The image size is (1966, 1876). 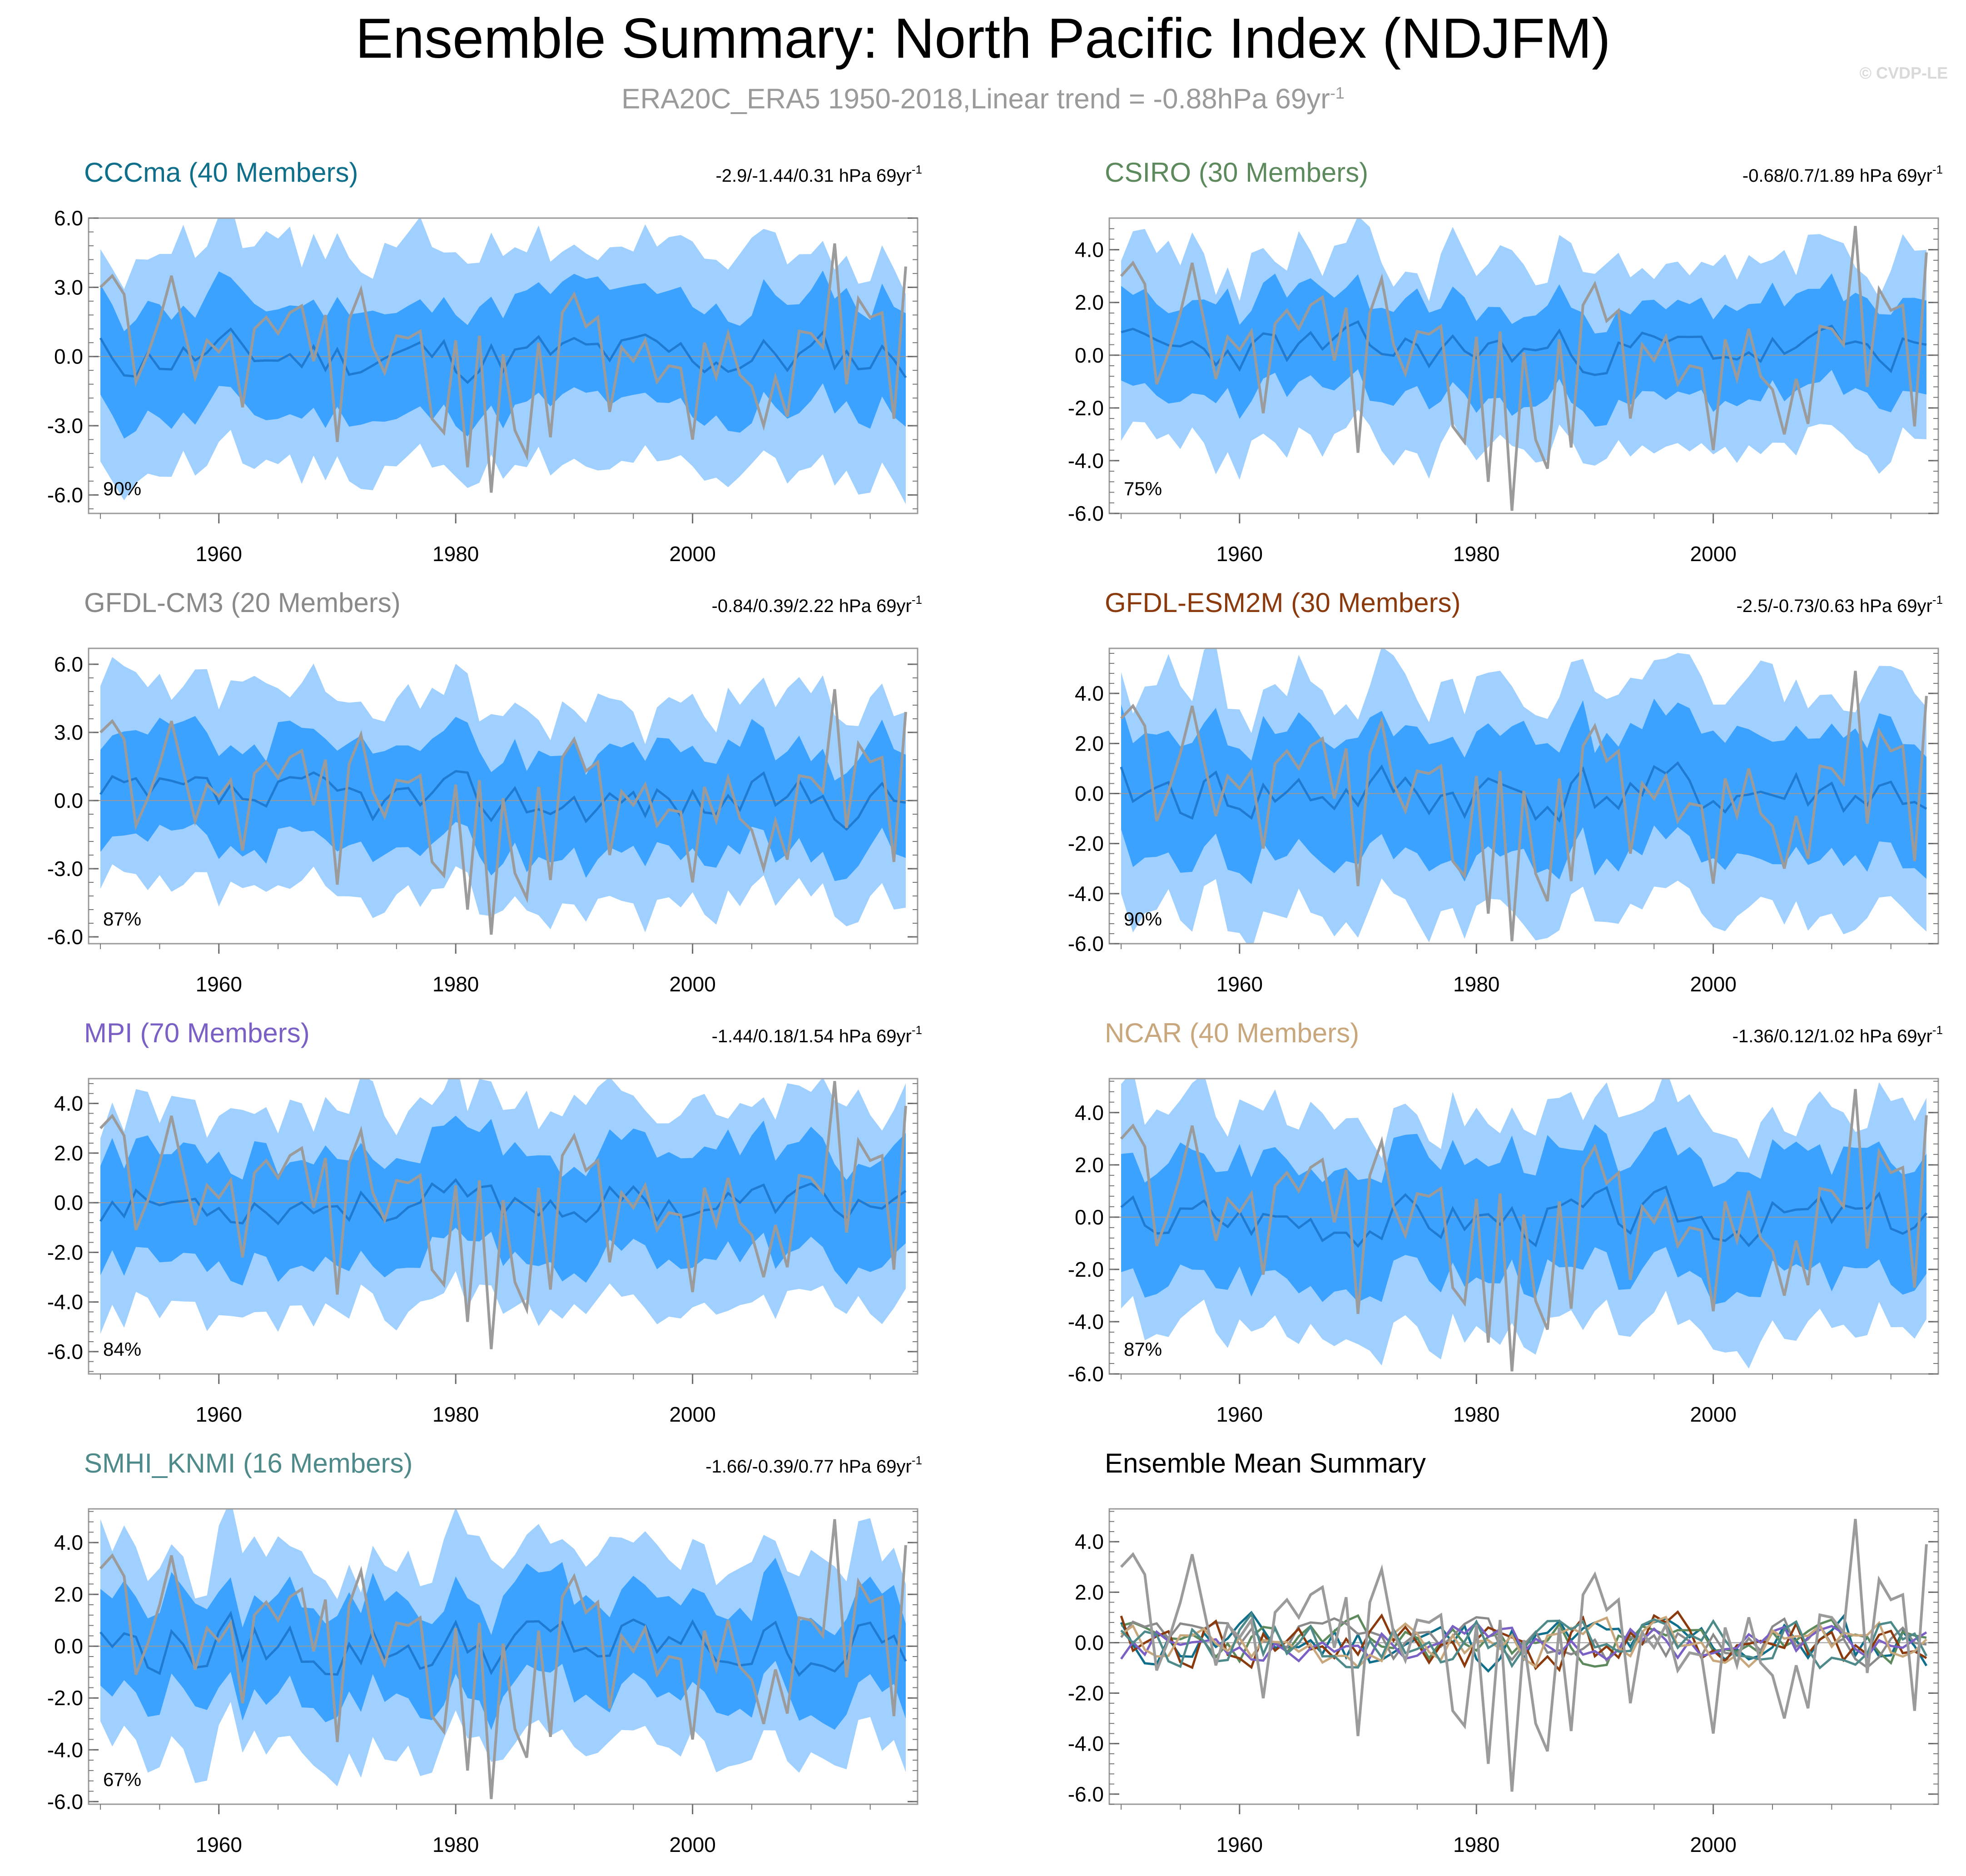 What do you see at coordinates (817, 1034) in the screenshot?
I see `panel-trend: -1.44/0.18/1.54 hPa 69yr-1` at bounding box center [817, 1034].